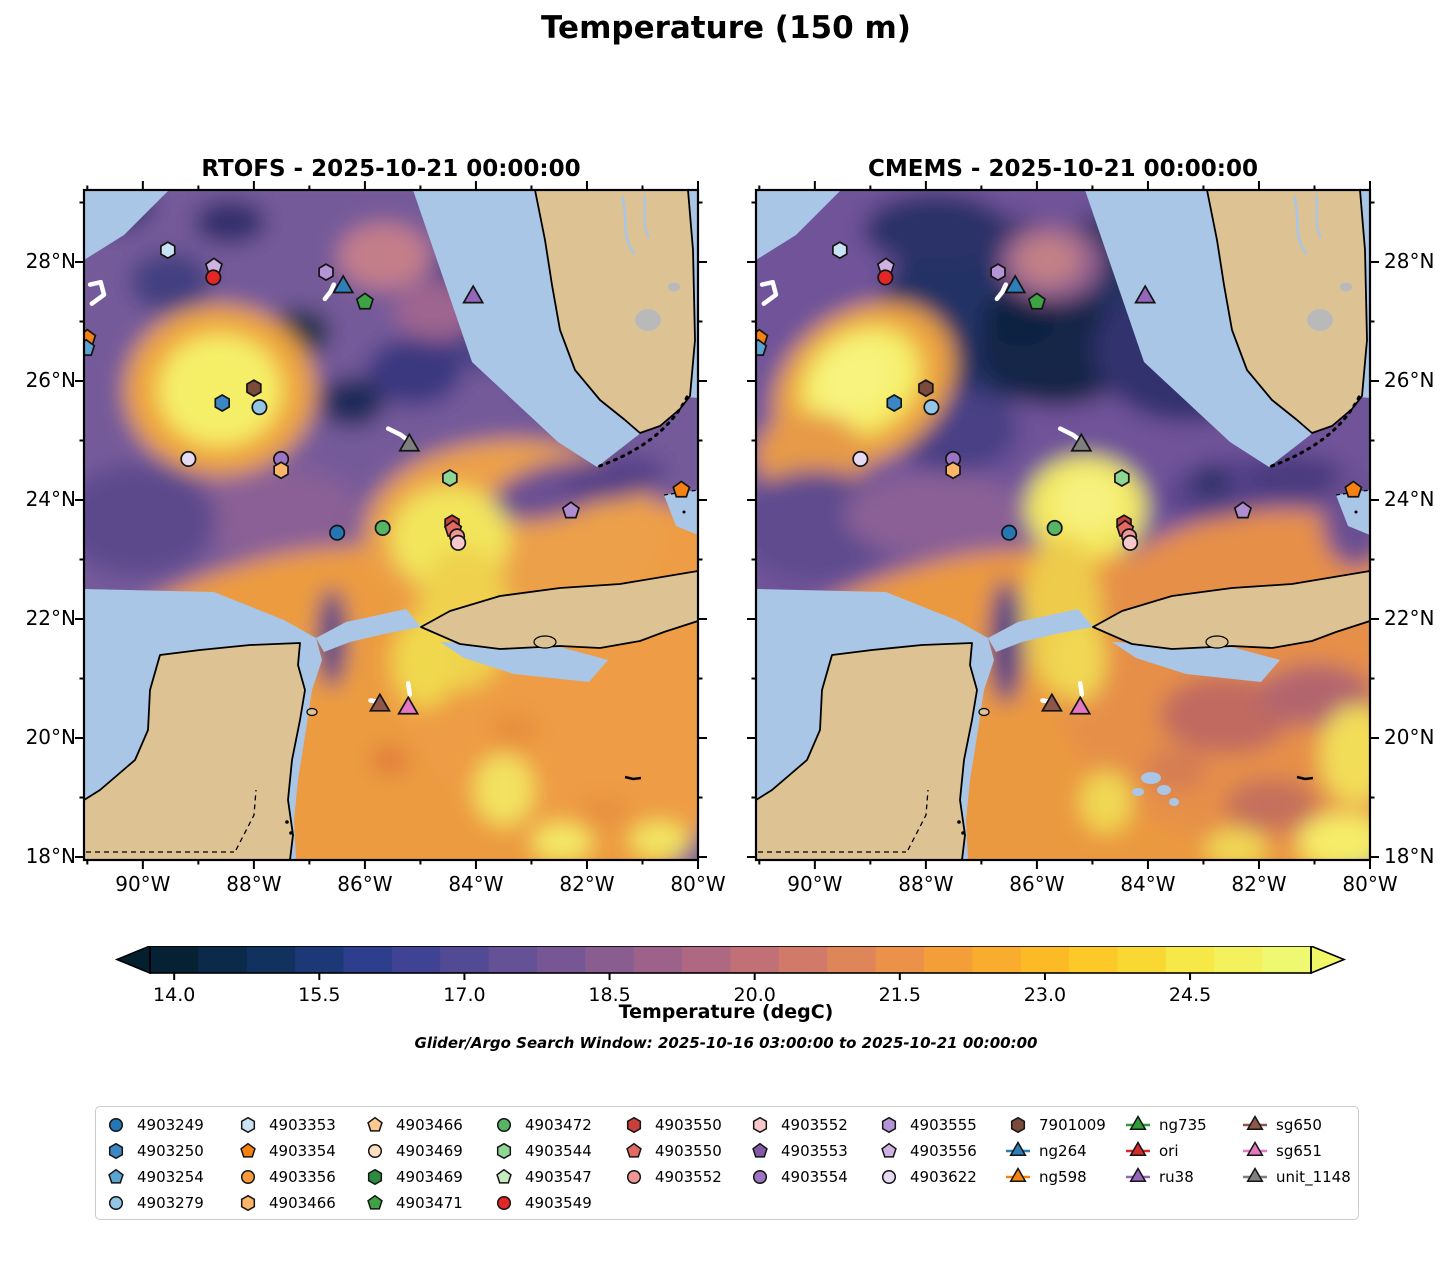 The image size is (1452, 1264). I want to click on legend-label: 4903471, so click(429, 1203).